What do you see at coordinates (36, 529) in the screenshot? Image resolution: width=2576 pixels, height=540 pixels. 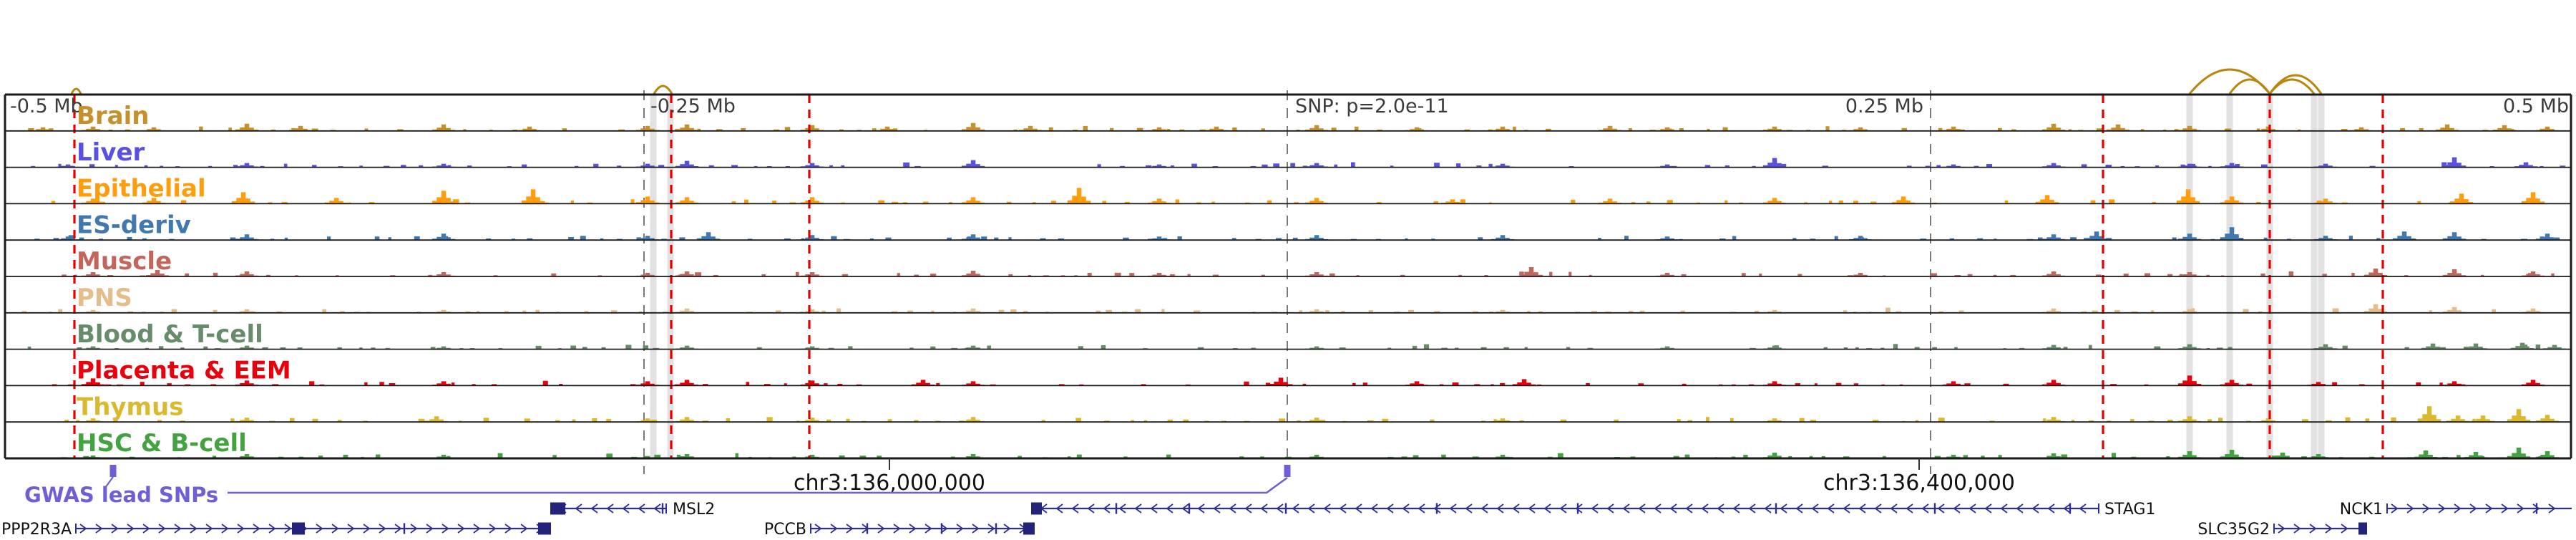 I see `gene-ppp2r3a-label: PPP2R3A` at bounding box center [36, 529].